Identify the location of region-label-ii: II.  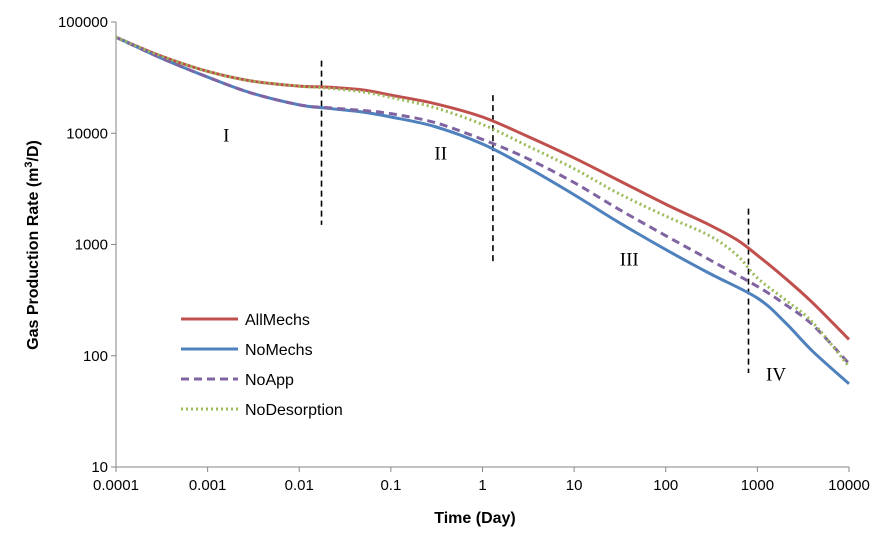
(440, 154).